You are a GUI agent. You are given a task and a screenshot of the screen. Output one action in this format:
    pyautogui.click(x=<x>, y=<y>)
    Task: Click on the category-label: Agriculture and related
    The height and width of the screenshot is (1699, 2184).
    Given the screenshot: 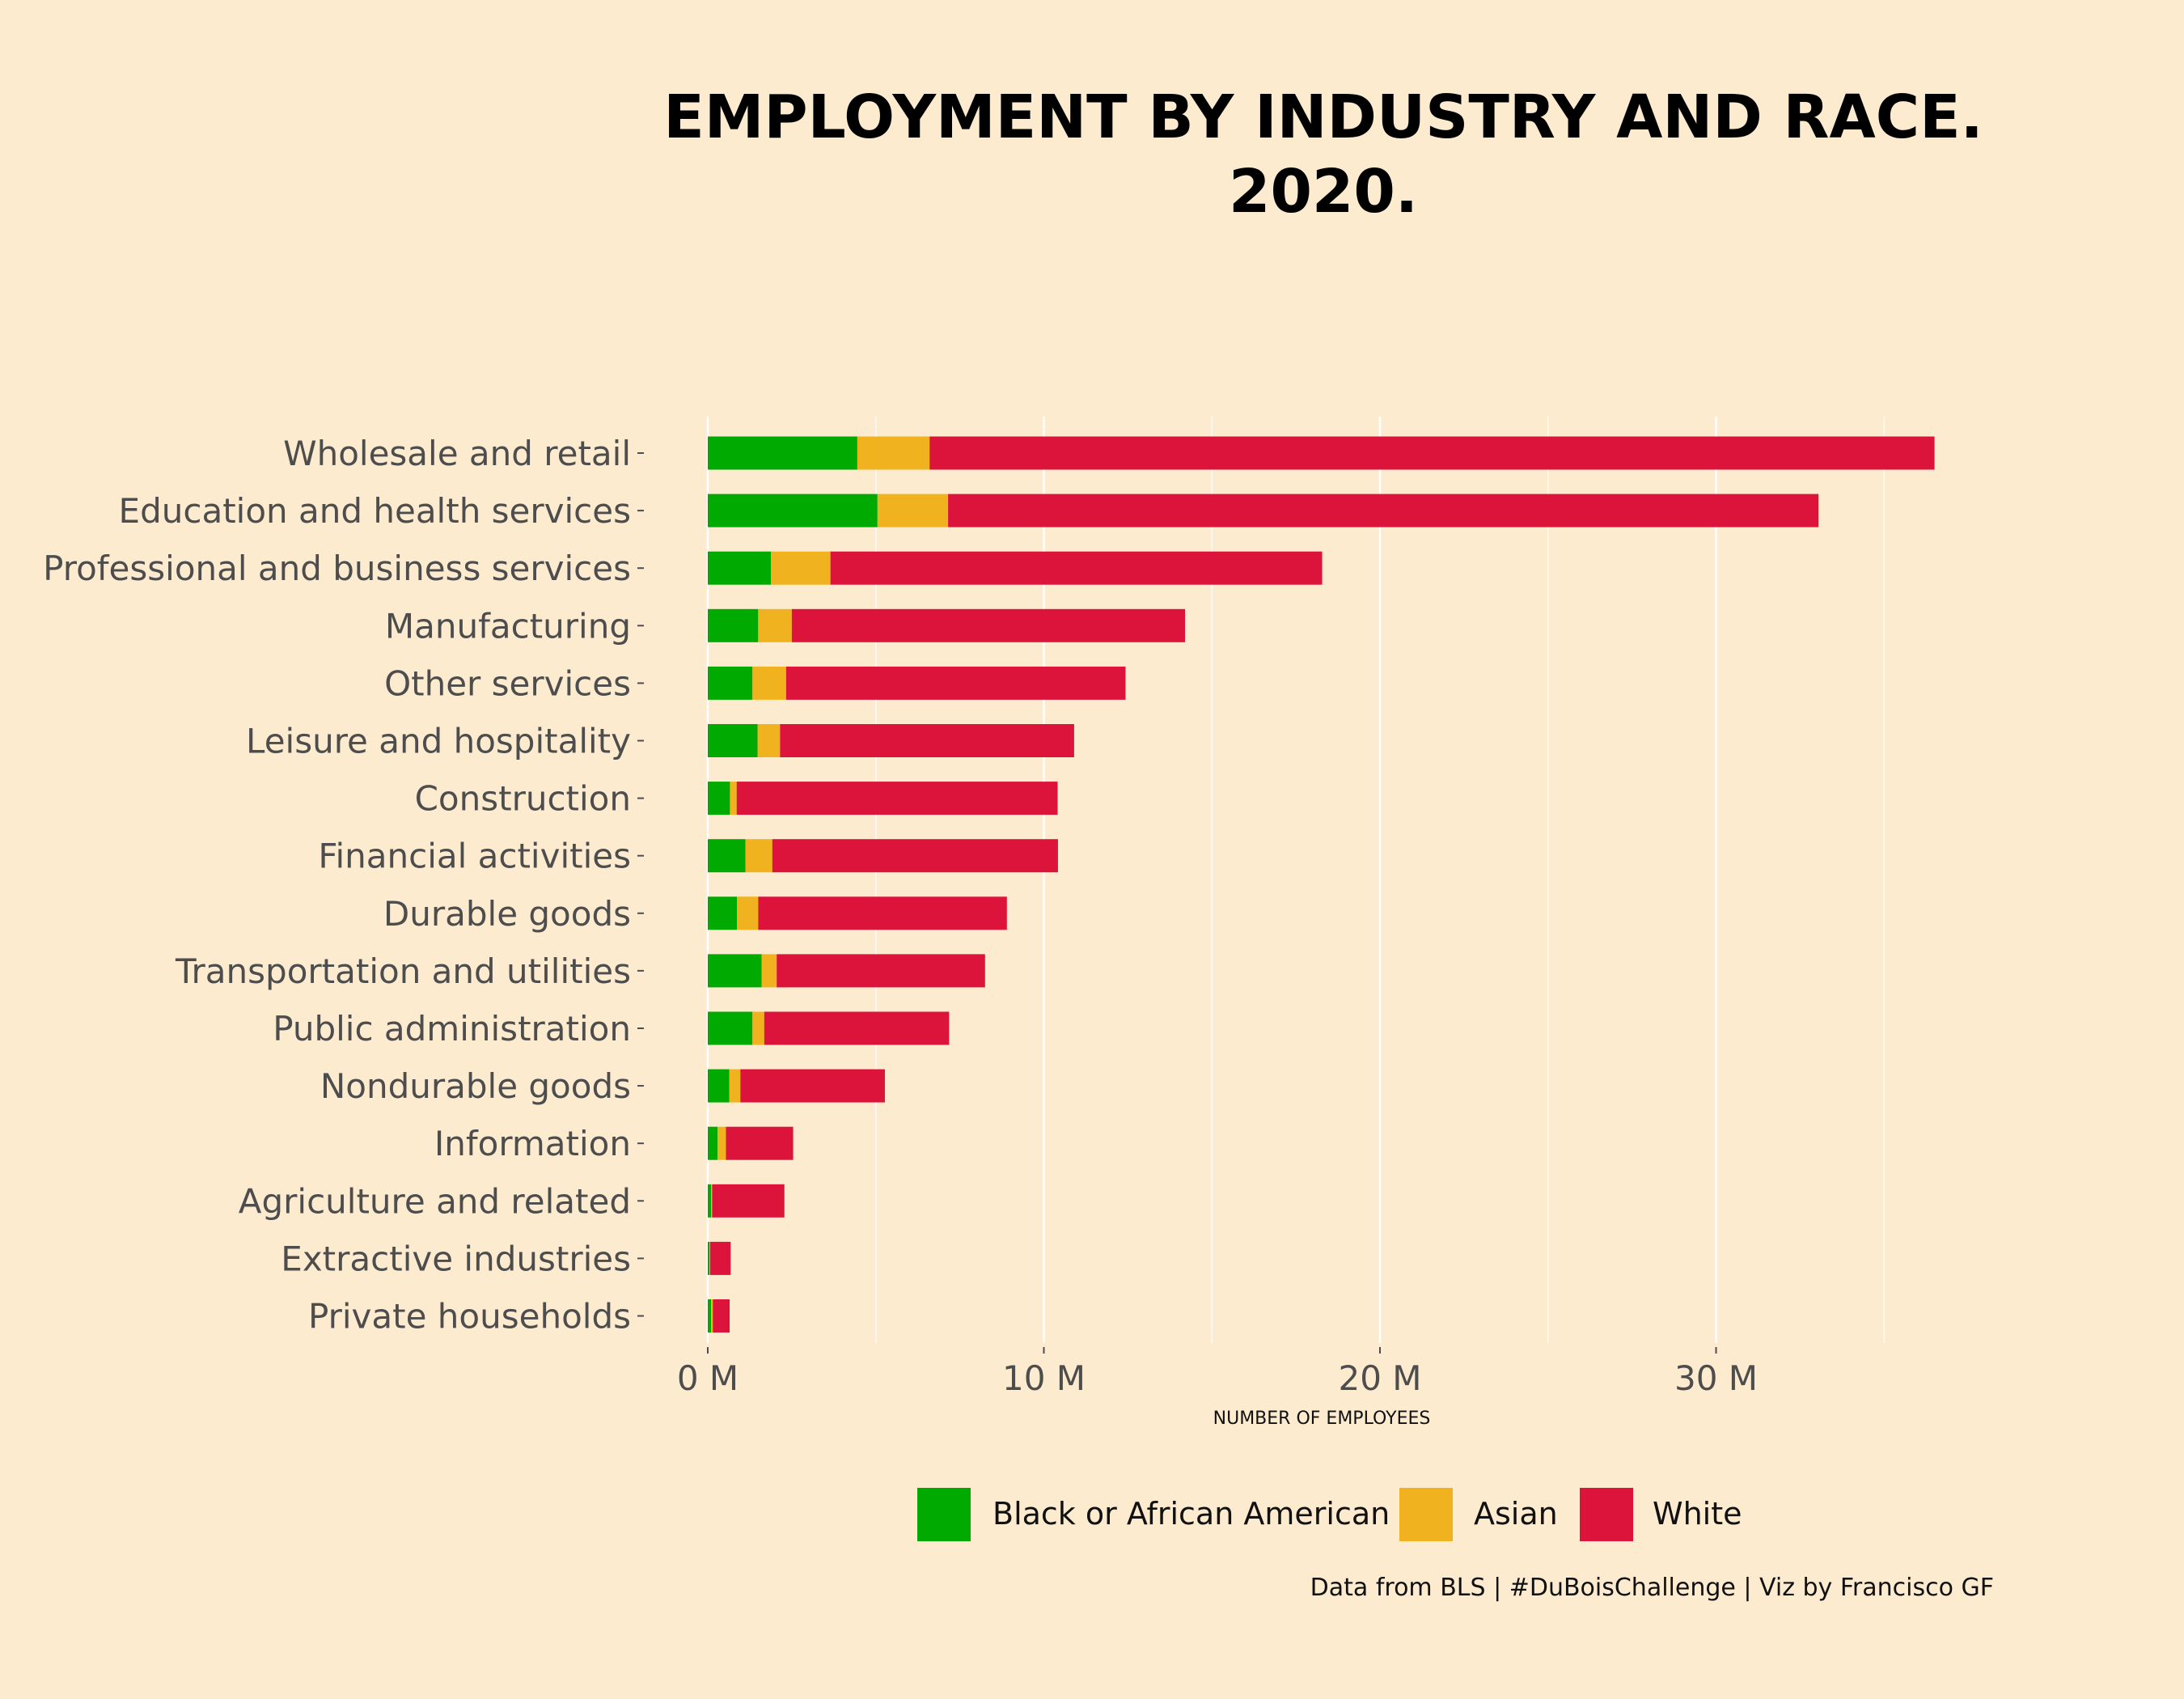 What is the action you would take?
    pyautogui.click(x=435, y=1201)
    